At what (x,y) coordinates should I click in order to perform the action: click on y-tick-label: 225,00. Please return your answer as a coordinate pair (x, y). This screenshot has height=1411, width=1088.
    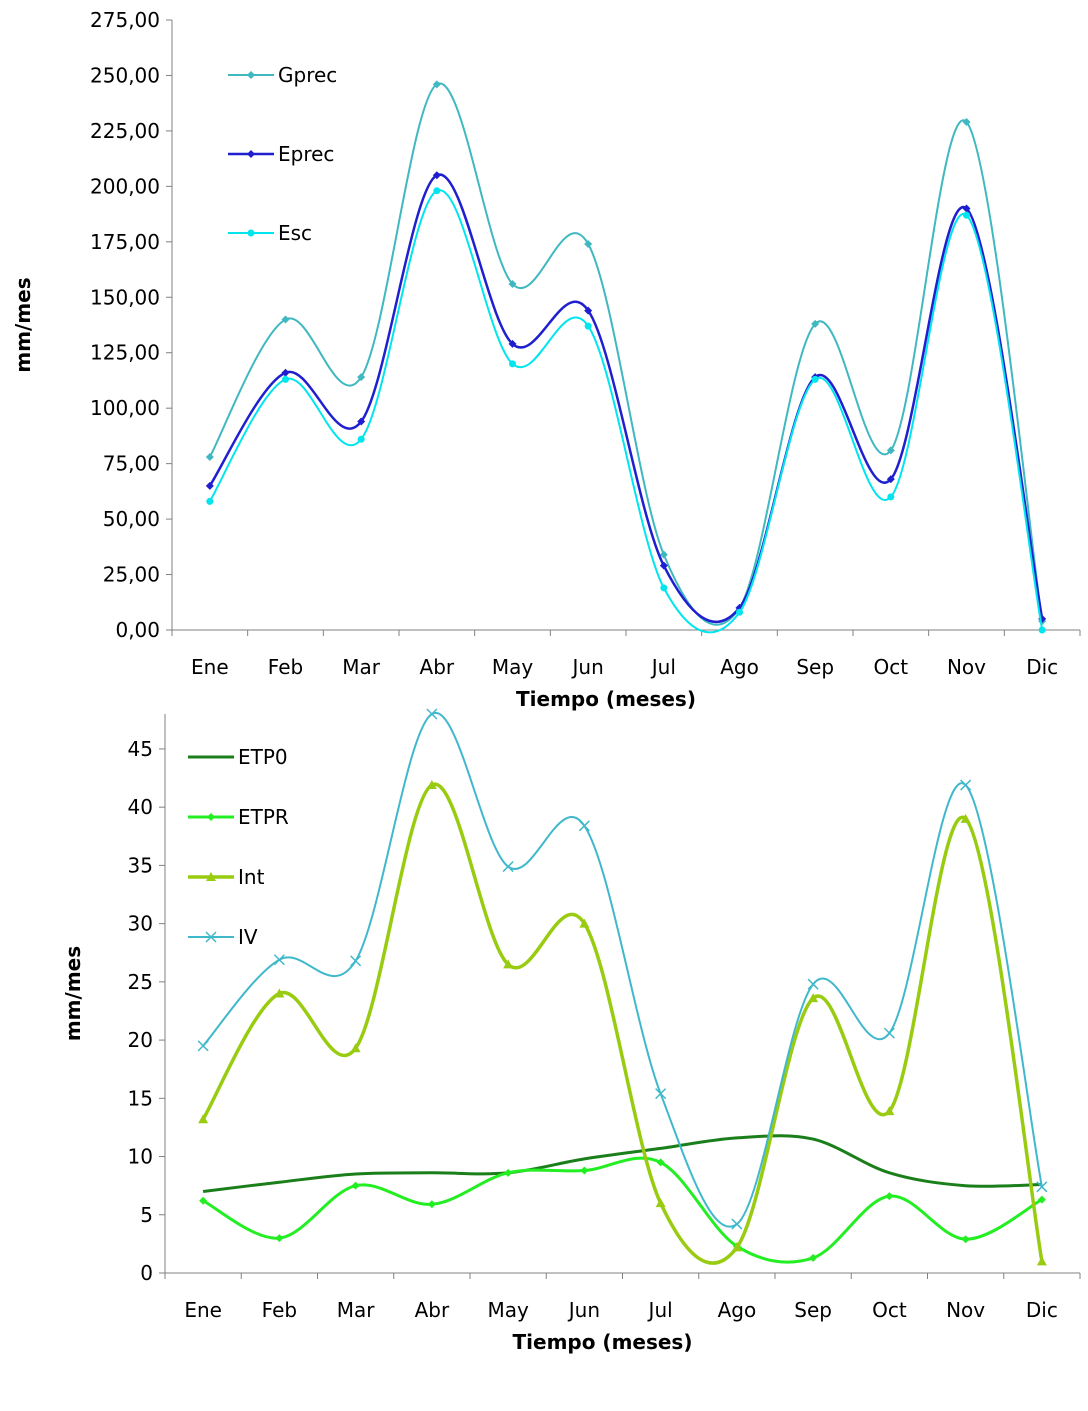
    Looking at the image, I should click on (125, 131).